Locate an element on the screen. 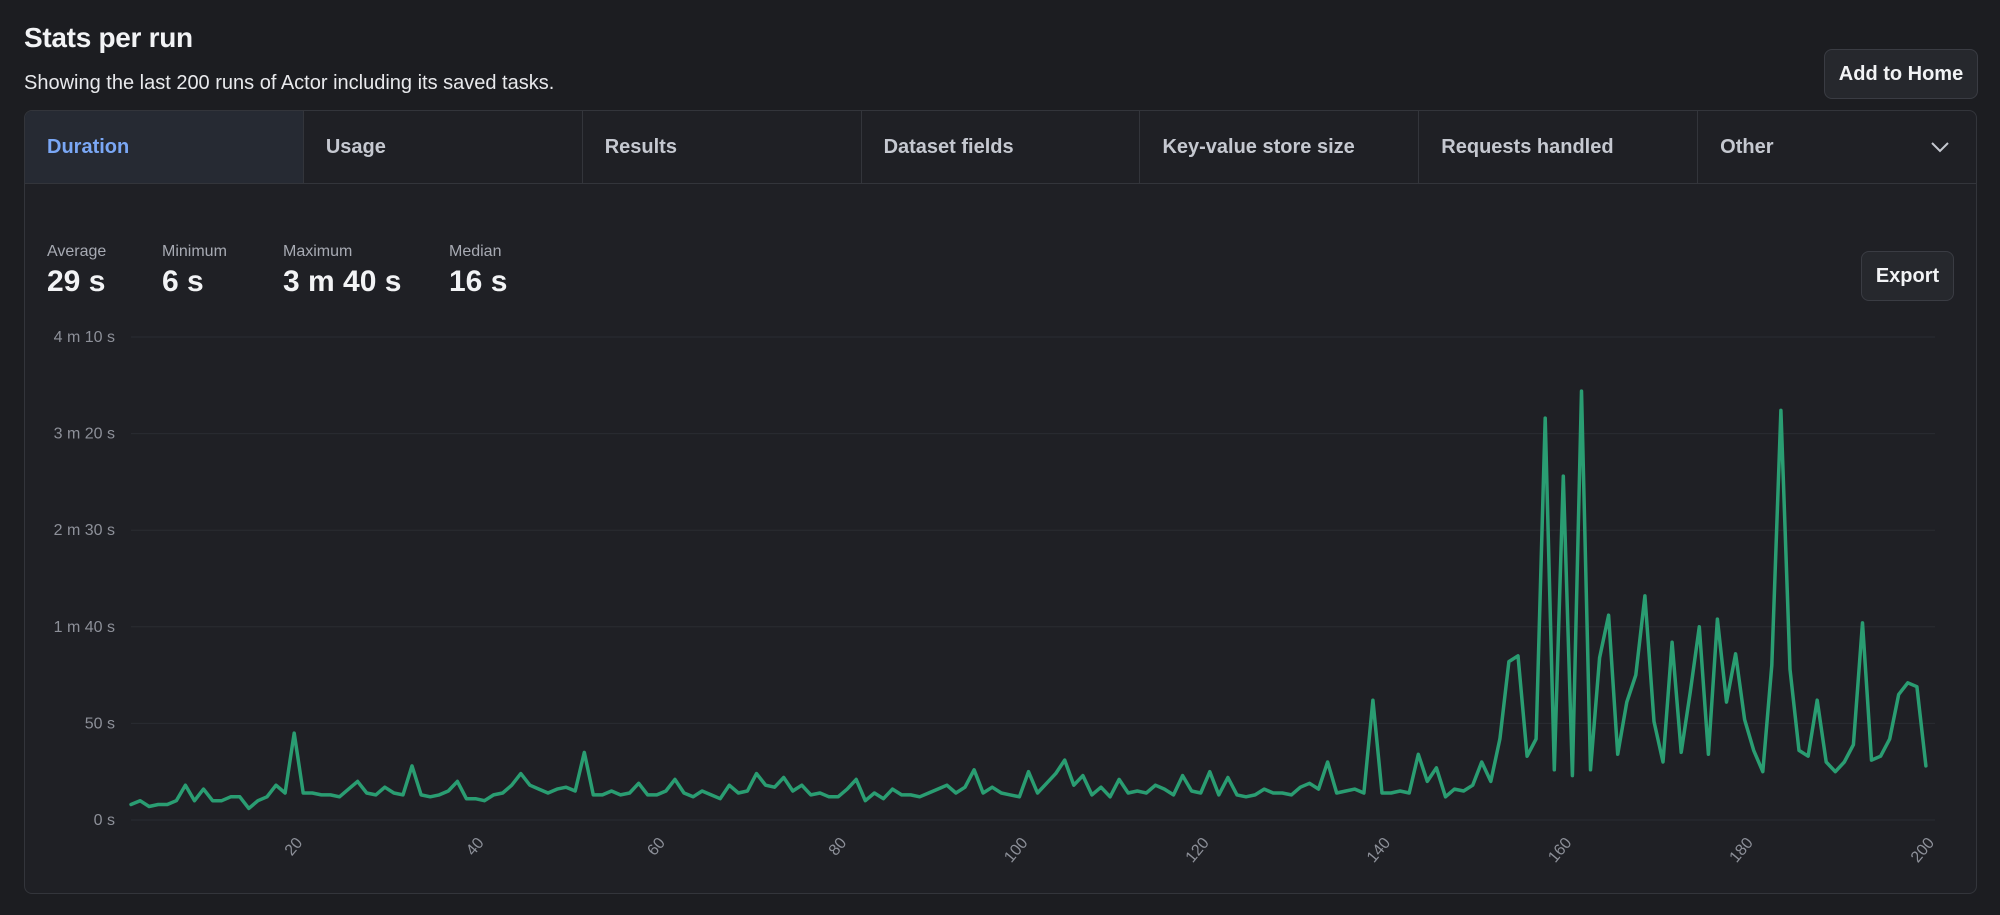  add-to-home-button: Add to Home is located at coordinates (1901, 74).